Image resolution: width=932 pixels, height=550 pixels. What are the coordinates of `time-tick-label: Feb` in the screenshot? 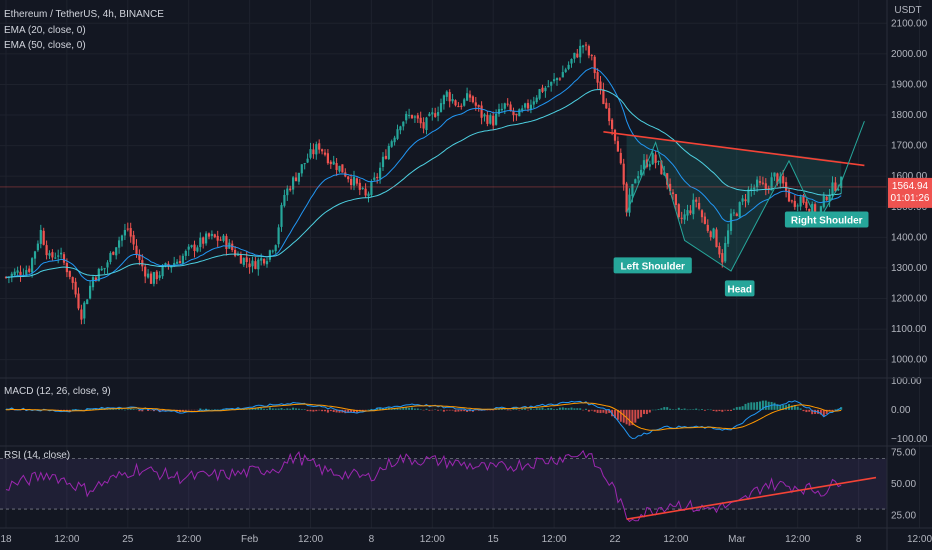 It's located at (250, 539).